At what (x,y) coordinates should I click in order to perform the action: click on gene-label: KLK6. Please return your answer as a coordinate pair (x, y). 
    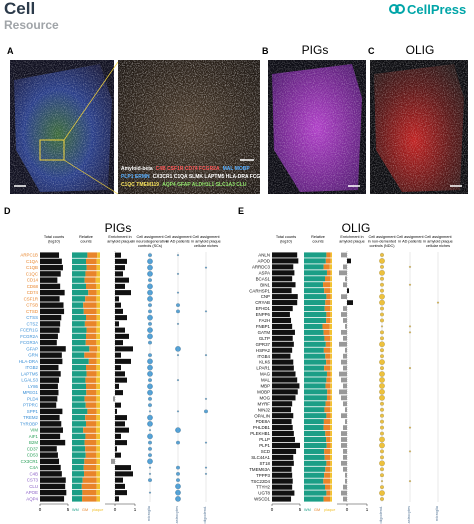
    Looking at the image, I should click on (264, 362).